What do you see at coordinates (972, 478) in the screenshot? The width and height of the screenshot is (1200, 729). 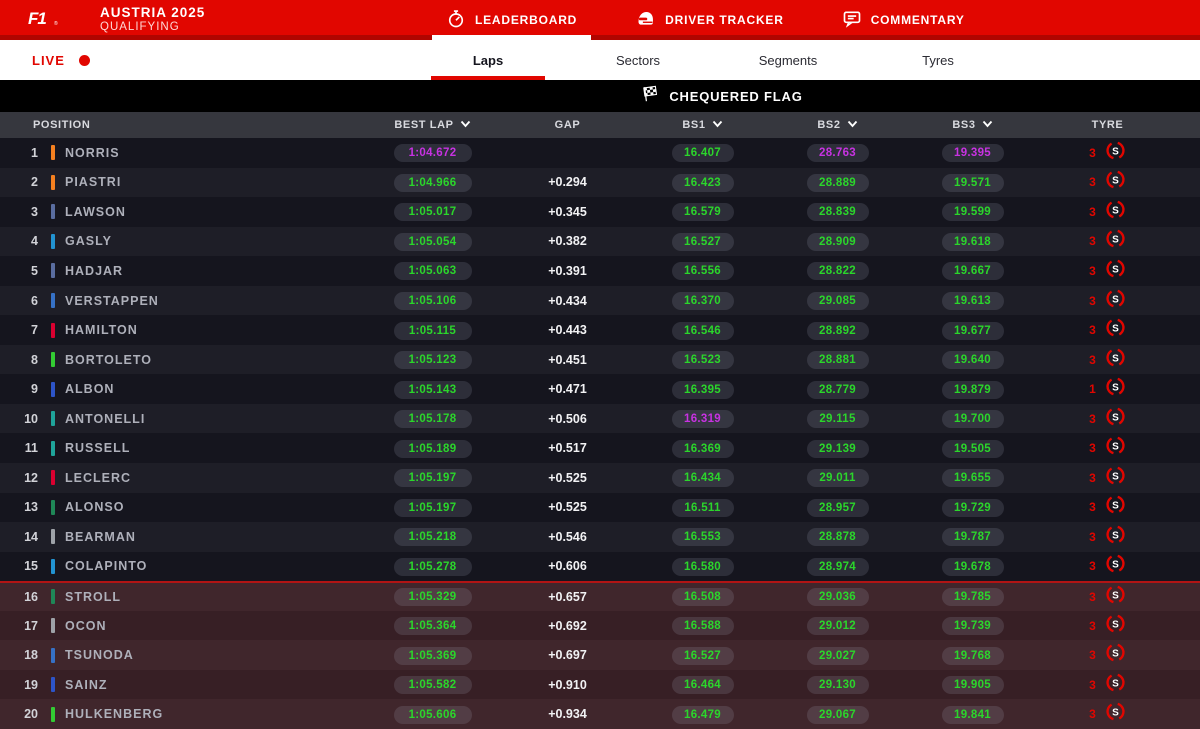 I see `bs3-pill: 19.655` at bounding box center [972, 478].